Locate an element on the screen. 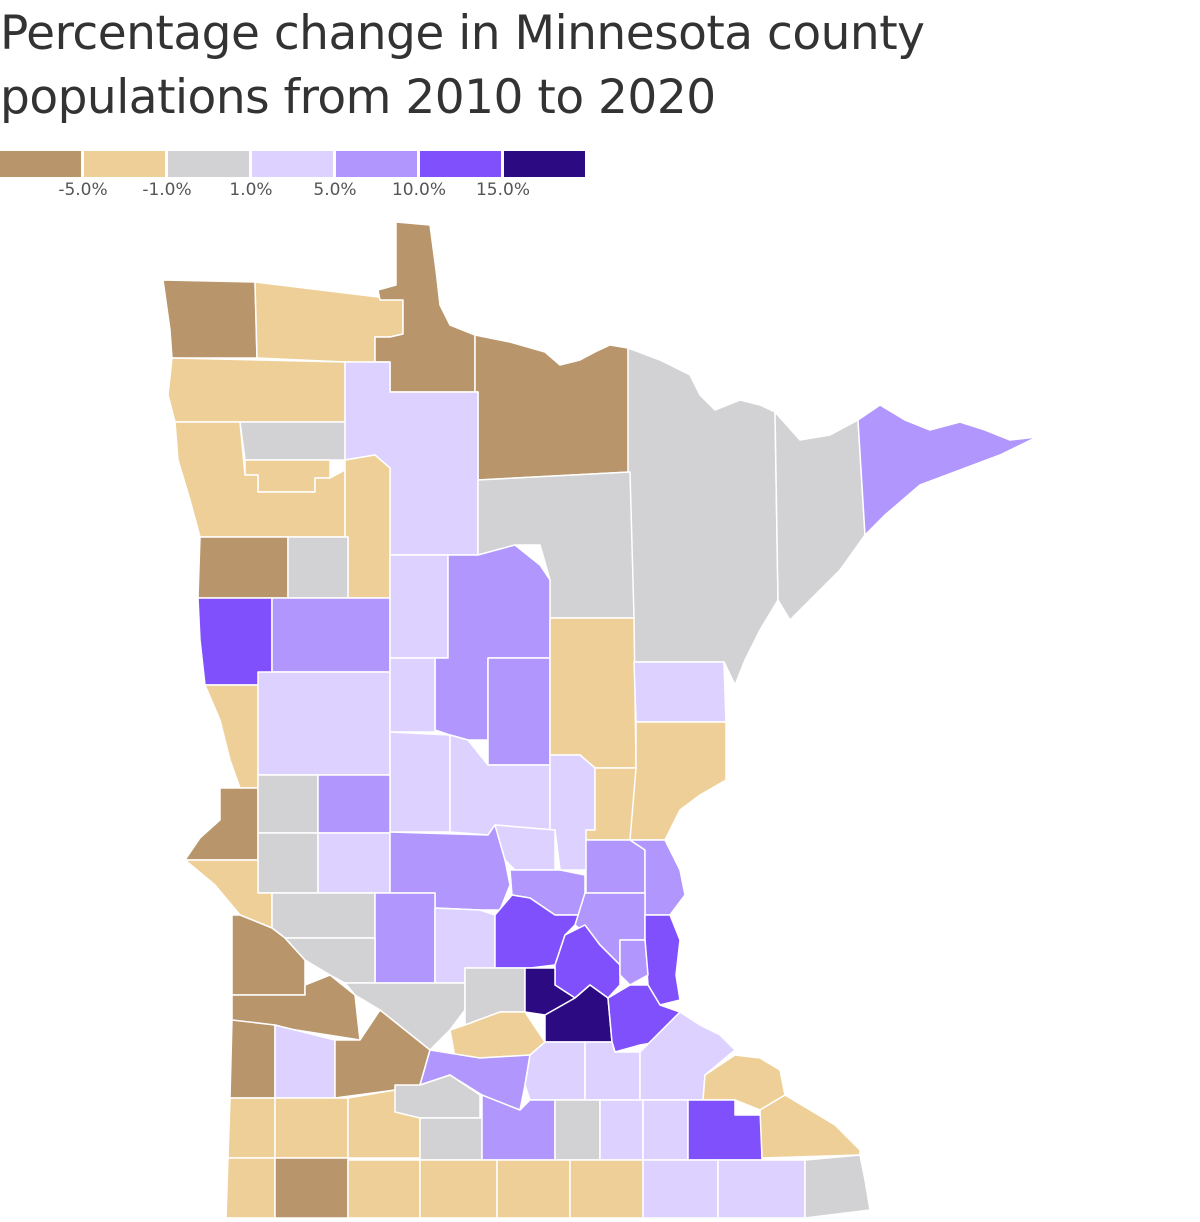 The image size is (1200, 1222). county-swift: Swift is located at coordinates (323, 915).